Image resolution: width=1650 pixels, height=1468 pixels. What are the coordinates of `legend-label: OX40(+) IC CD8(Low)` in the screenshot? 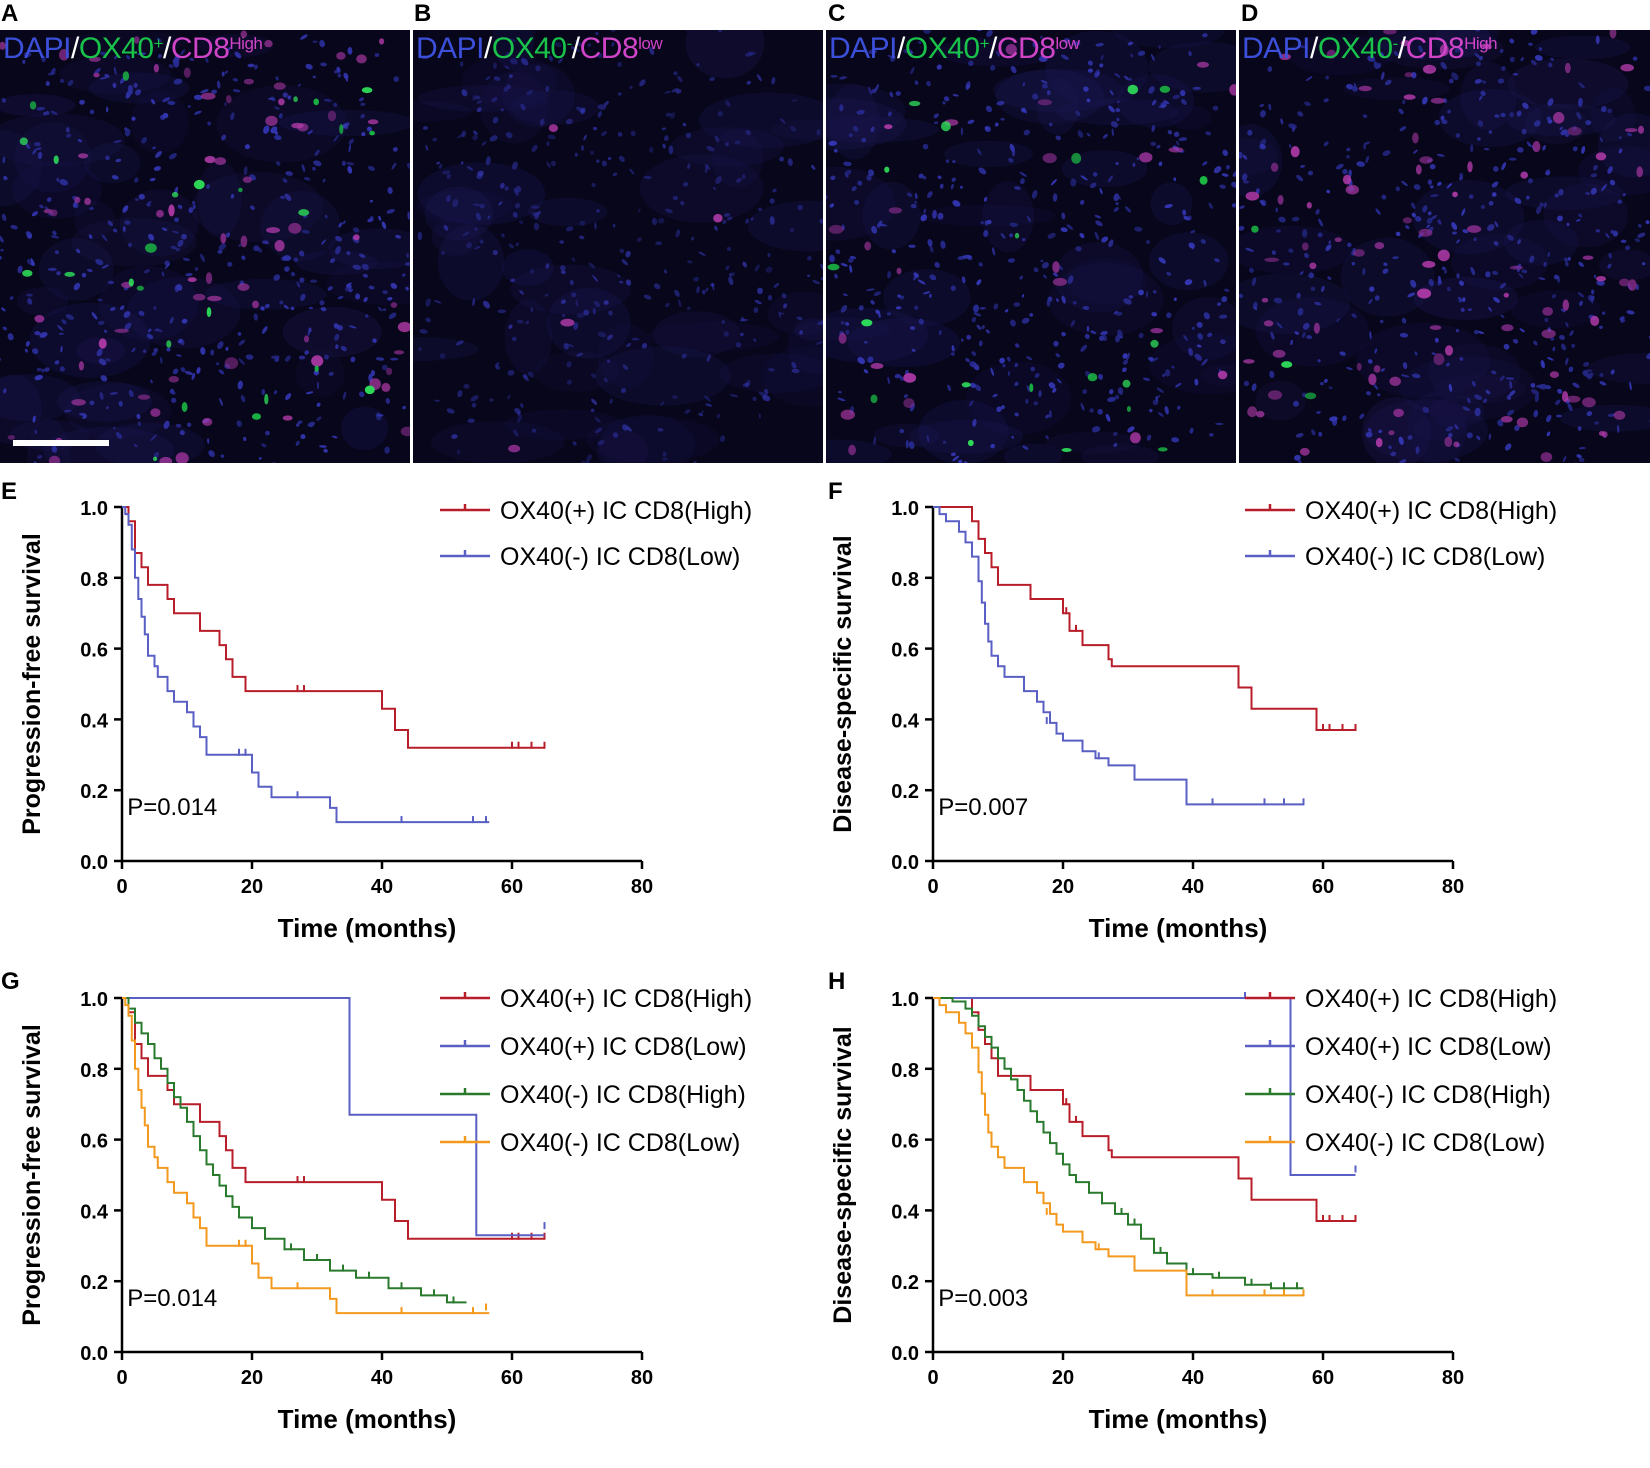 It's located at (1428, 1047).